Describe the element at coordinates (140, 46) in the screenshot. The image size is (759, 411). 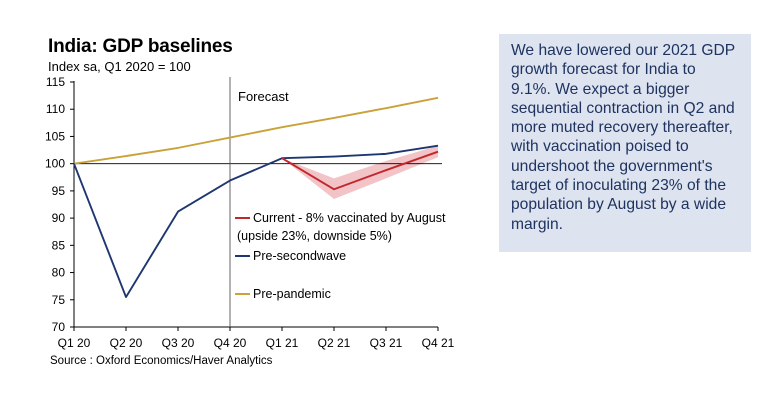
I see `chart-title: India: GDP baselines` at that location.